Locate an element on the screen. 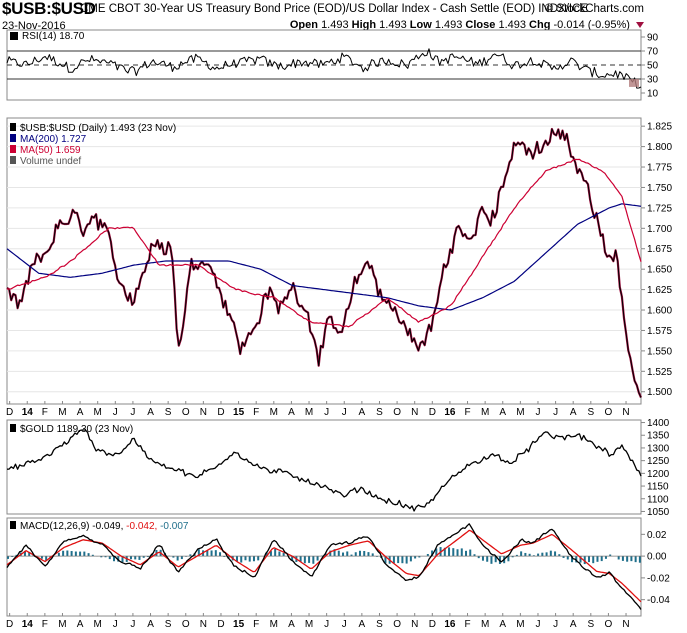 This screenshot has width=687, height=633. high-value: 1.493 is located at coordinates (393, 25).